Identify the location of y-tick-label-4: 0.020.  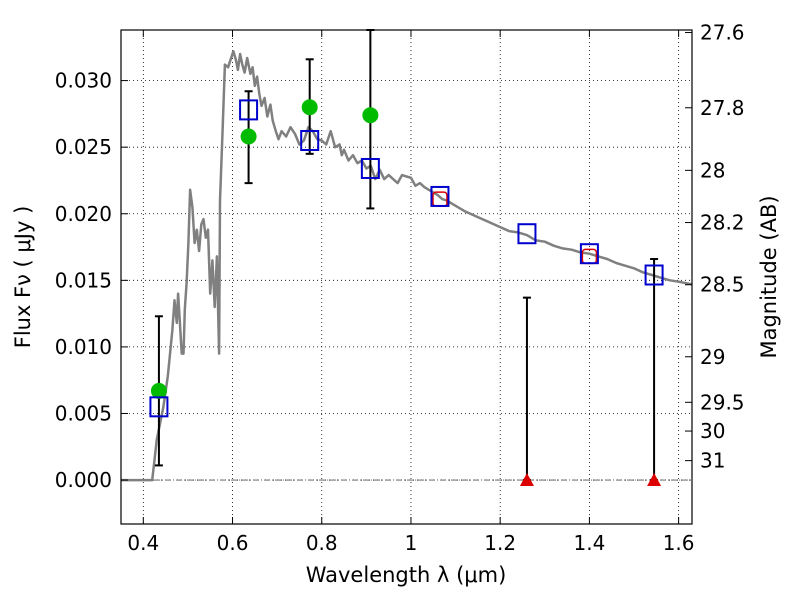
(83, 214).